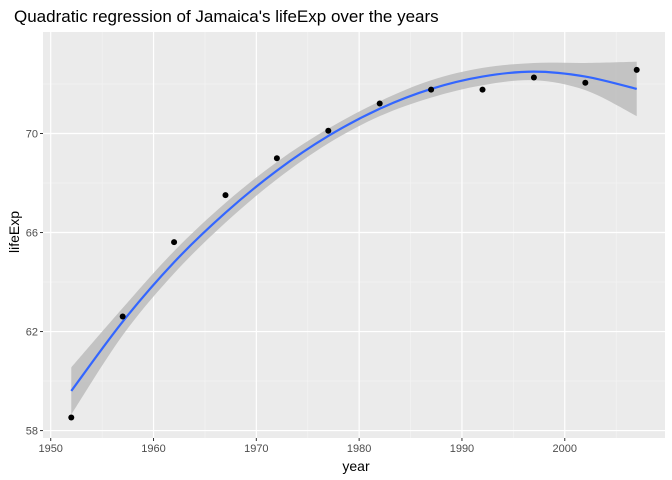 This screenshot has width=672, height=480. What do you see at coordinates (153, 449) in the screenshot?
I see `x-tick-label: 1960` at bounding box center [153, 449].